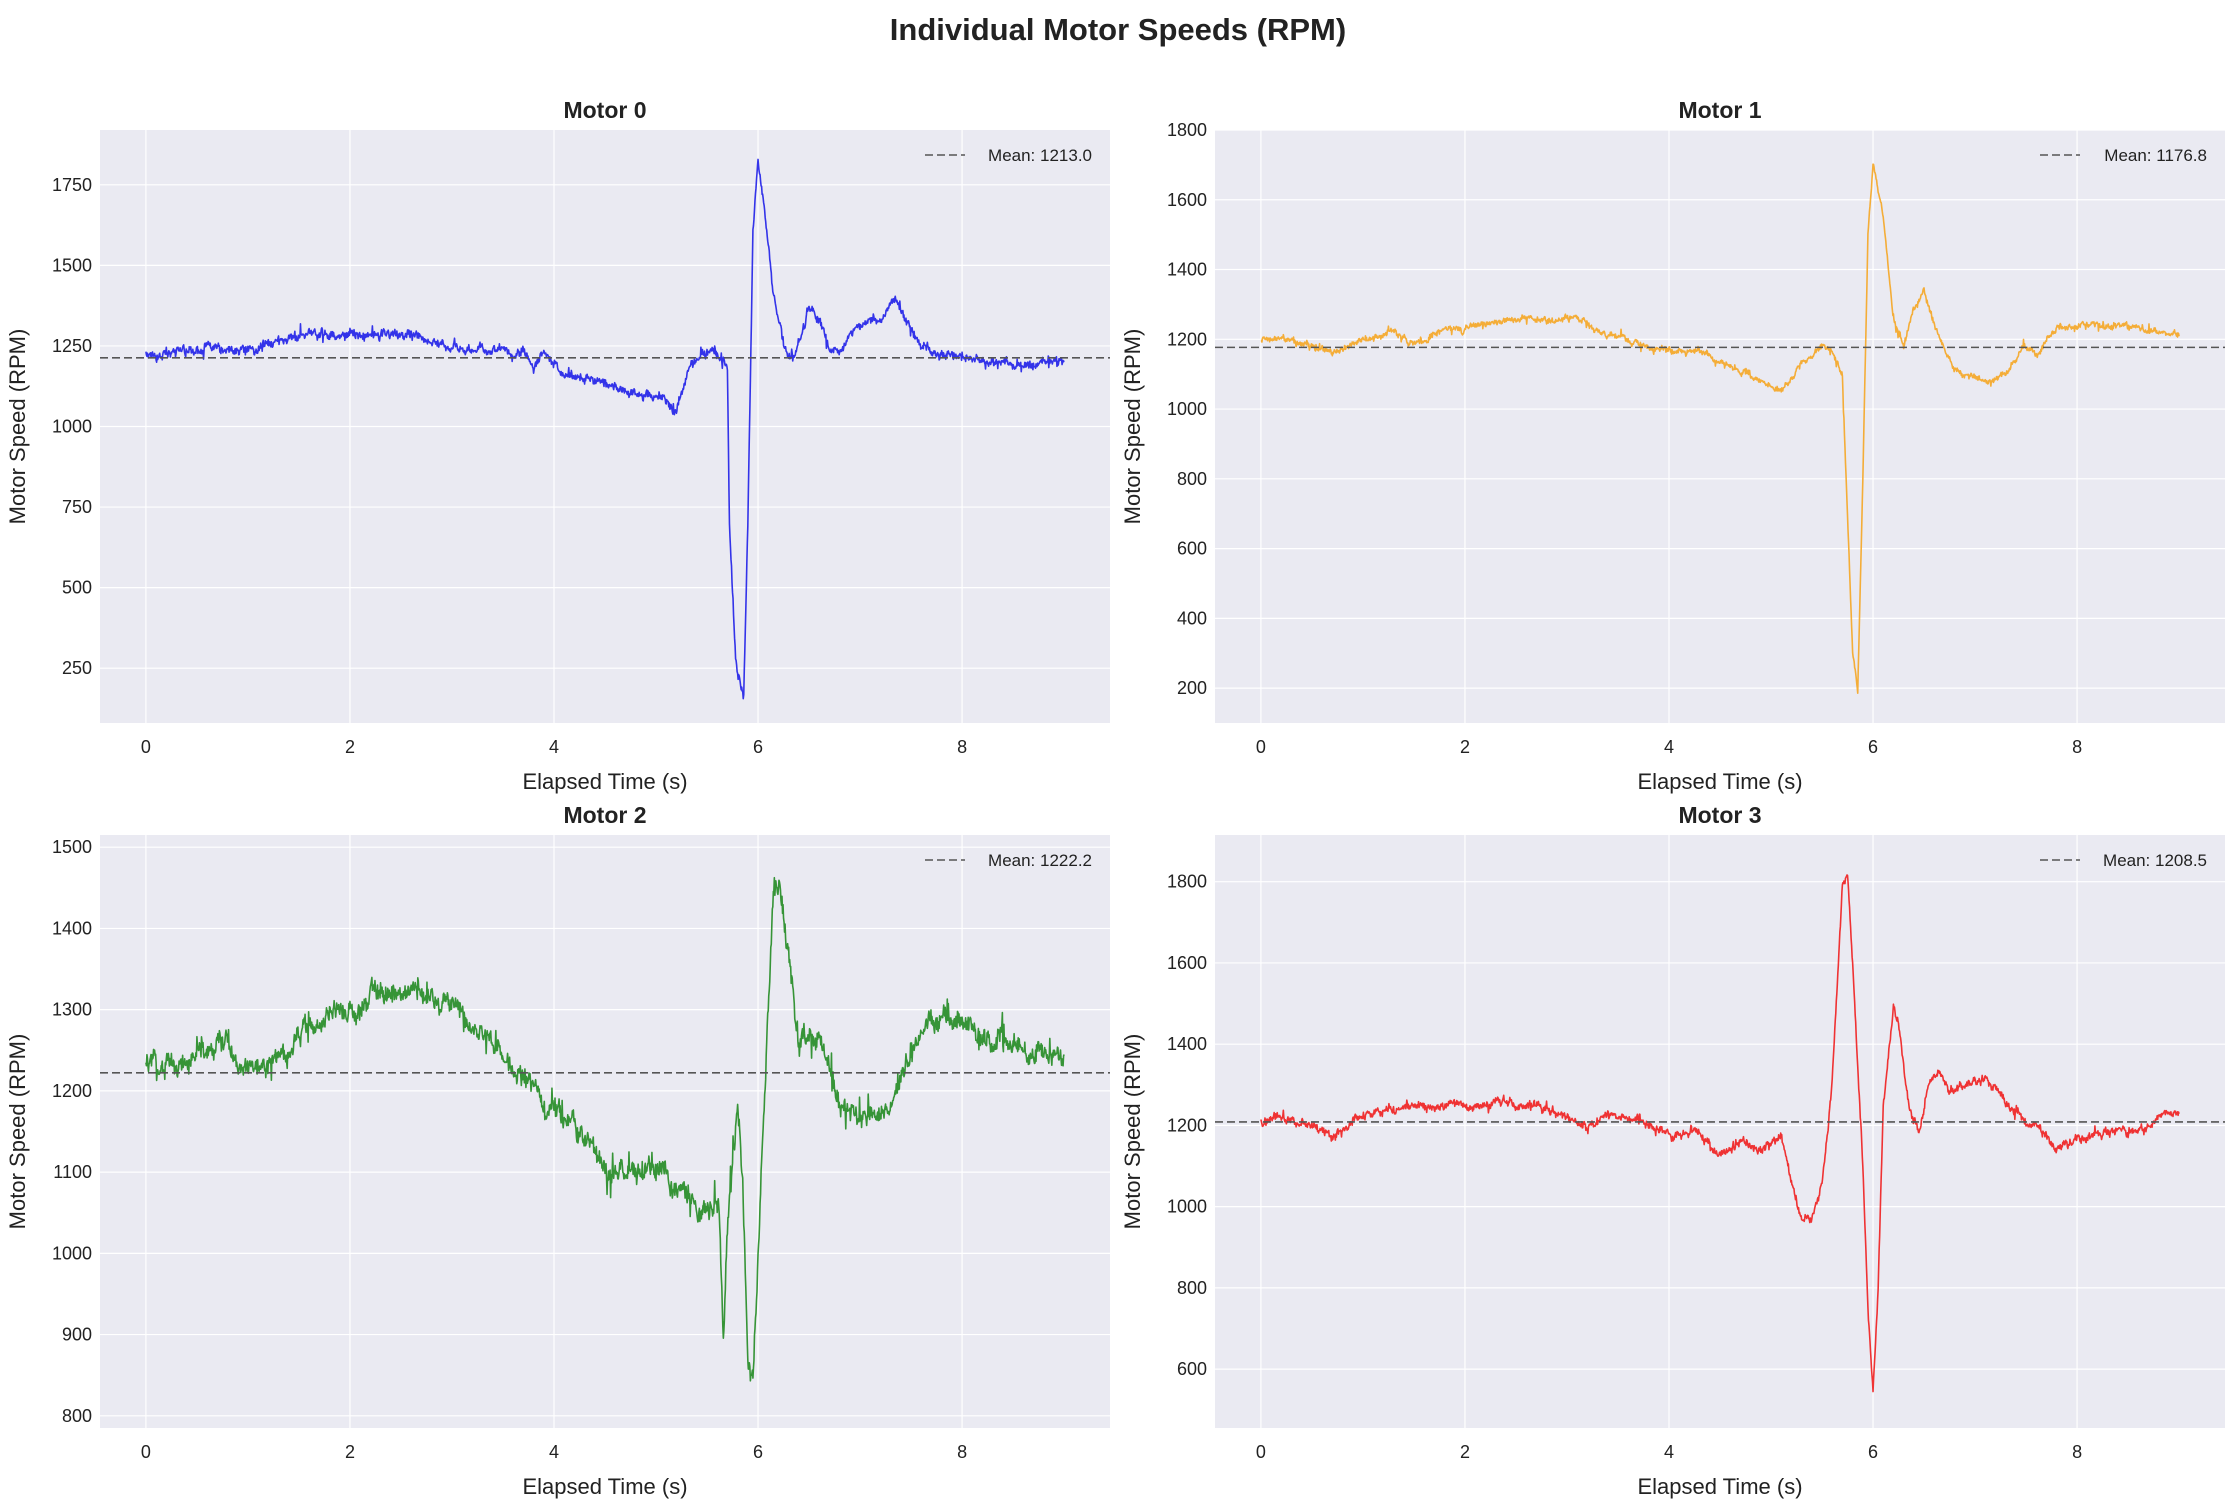  Describe the element at coordinates (72, 1172) in the screenshot. I see `y-tick-label: 1100` at that location.